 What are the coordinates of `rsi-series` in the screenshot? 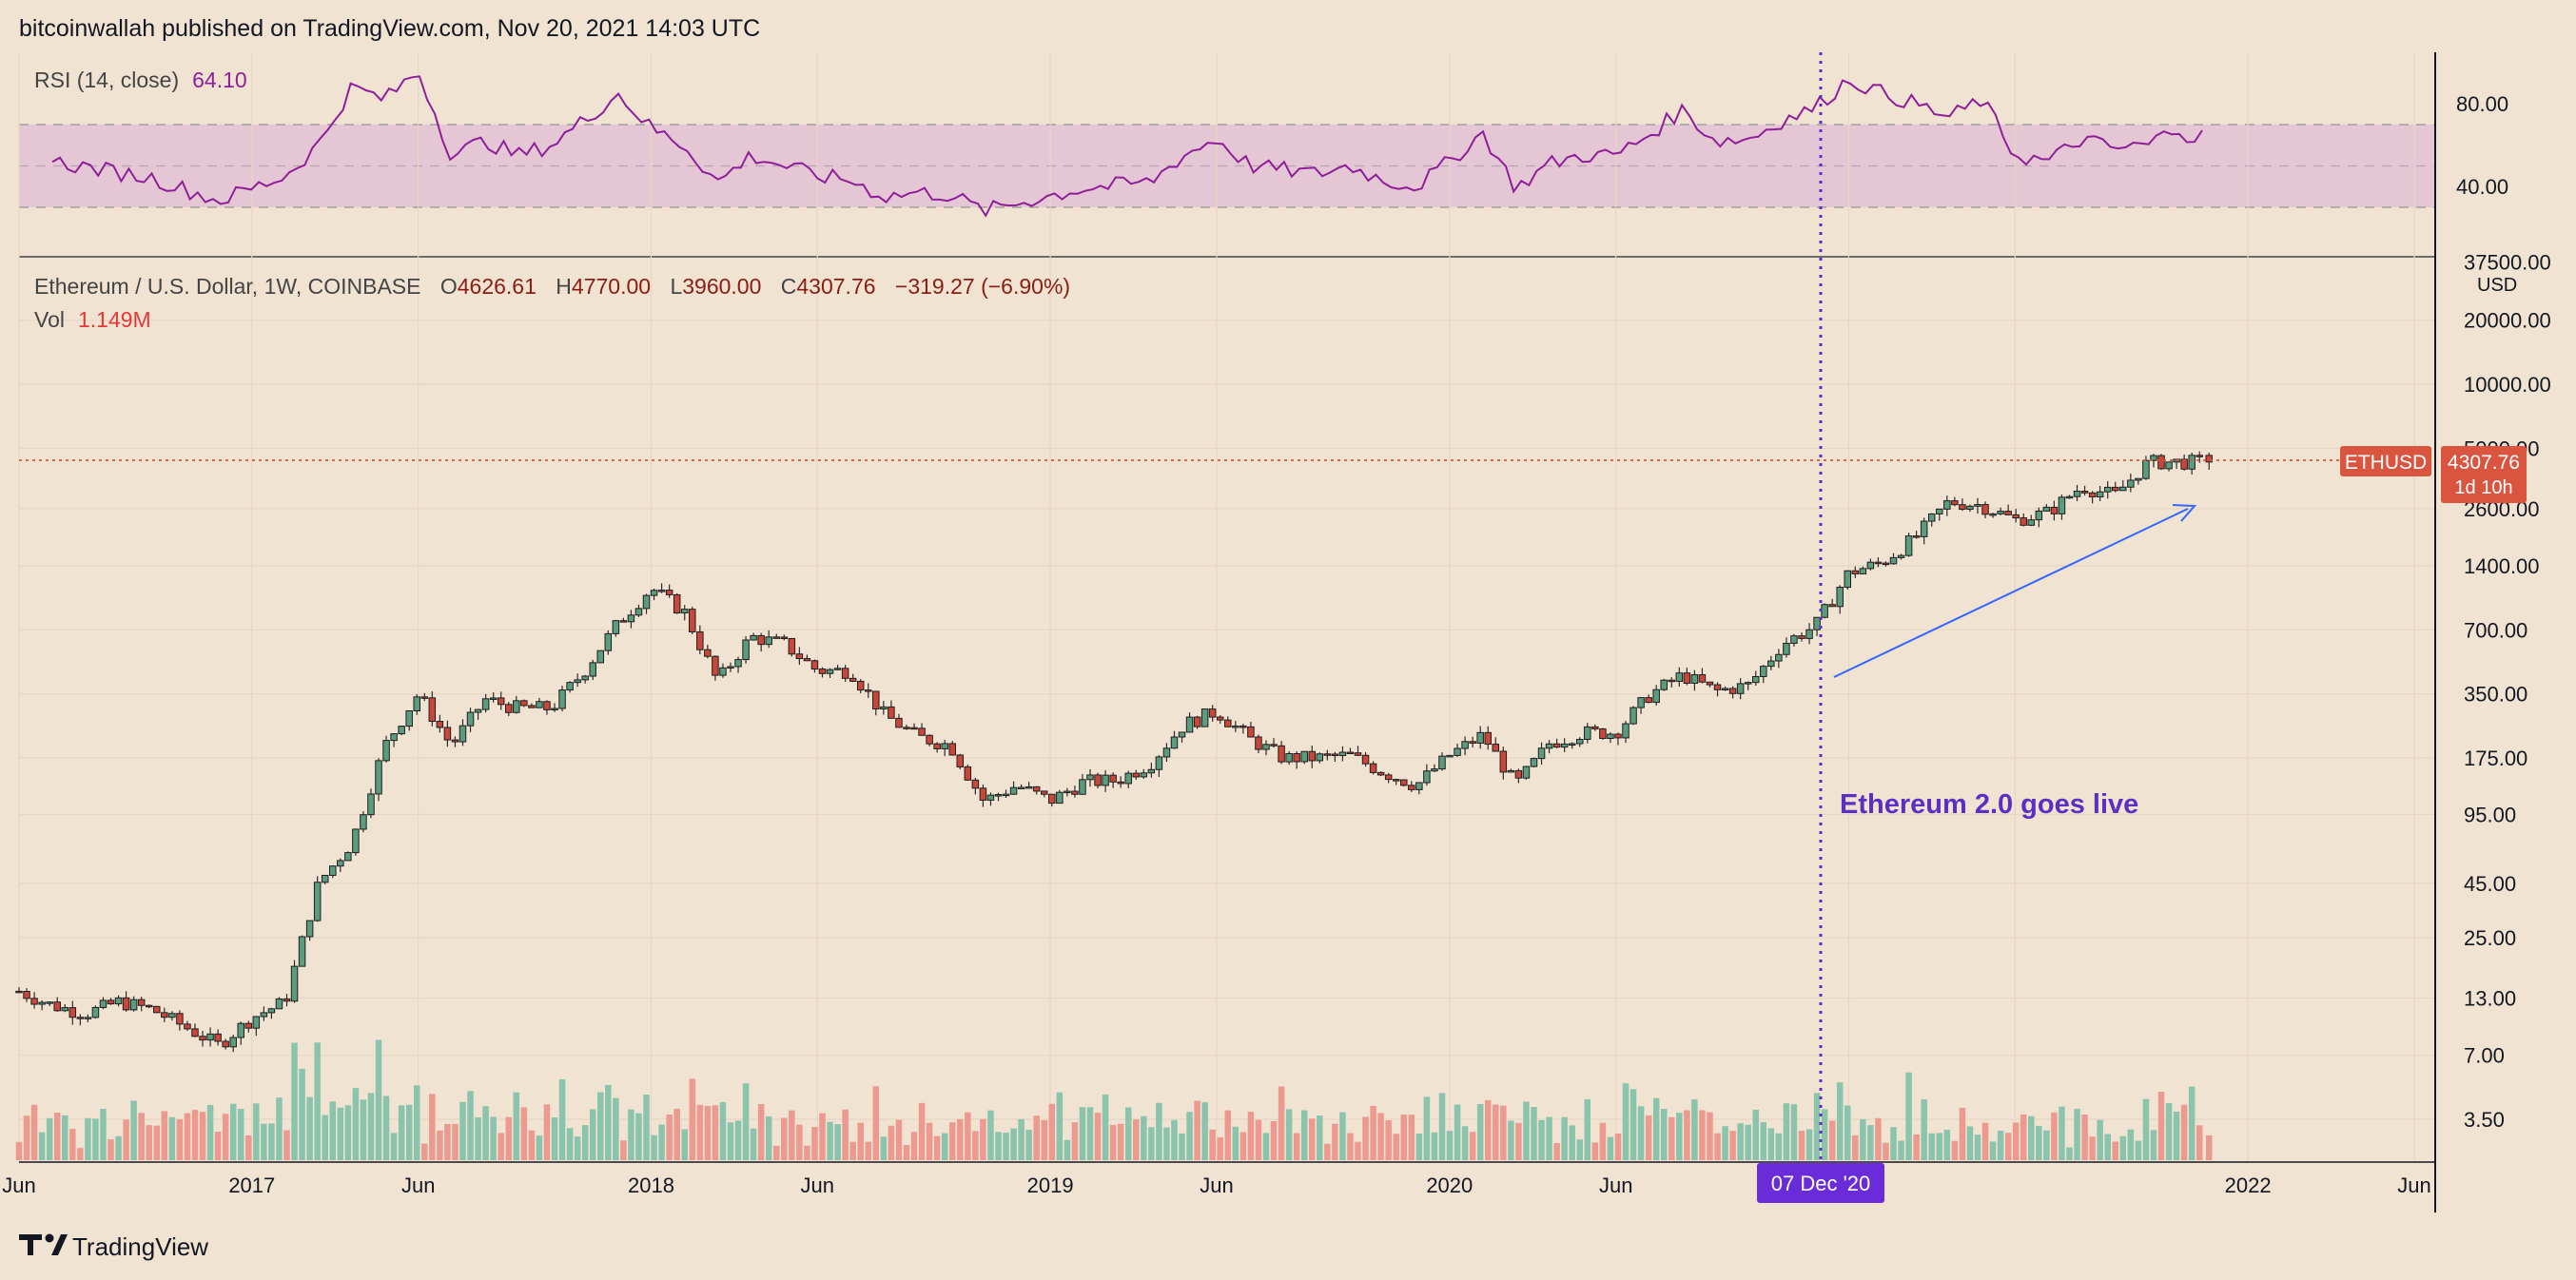 It's located at (1127, 146).